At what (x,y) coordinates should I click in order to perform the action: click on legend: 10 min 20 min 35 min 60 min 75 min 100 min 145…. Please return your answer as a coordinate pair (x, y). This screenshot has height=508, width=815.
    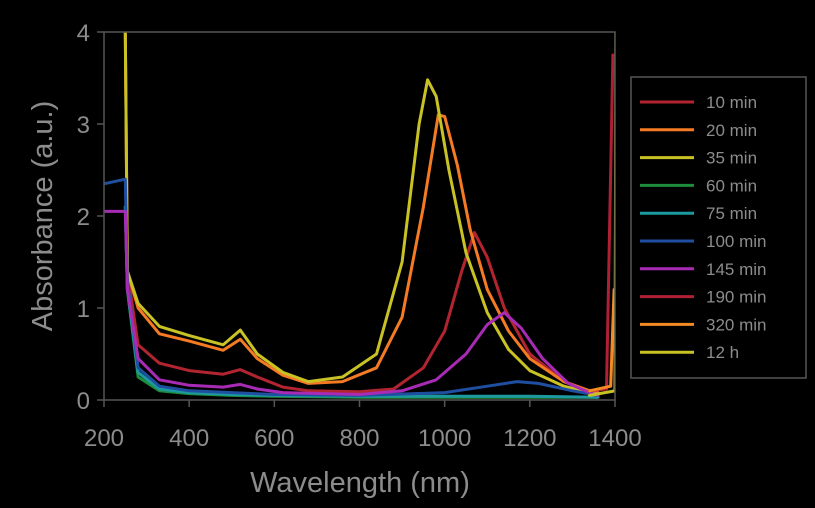
    Looking at the image, I should click on (718, 227).